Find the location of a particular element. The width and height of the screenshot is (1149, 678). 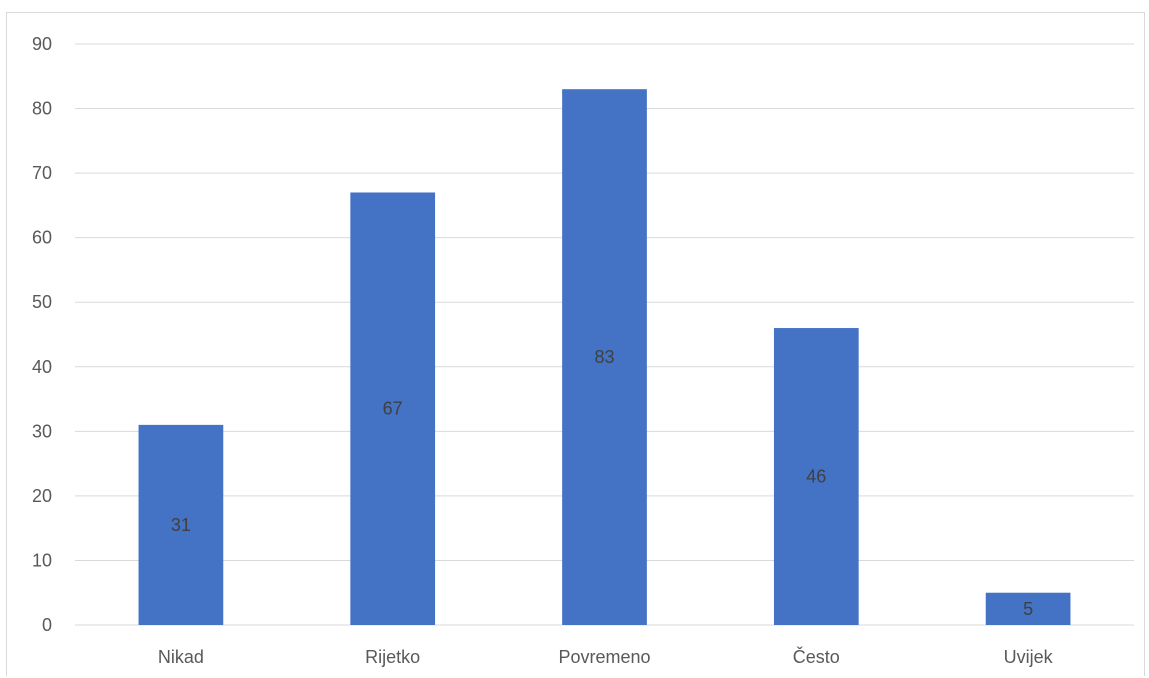

x-tick-label-5: Uvijek is located at coordinates (1029, 657).